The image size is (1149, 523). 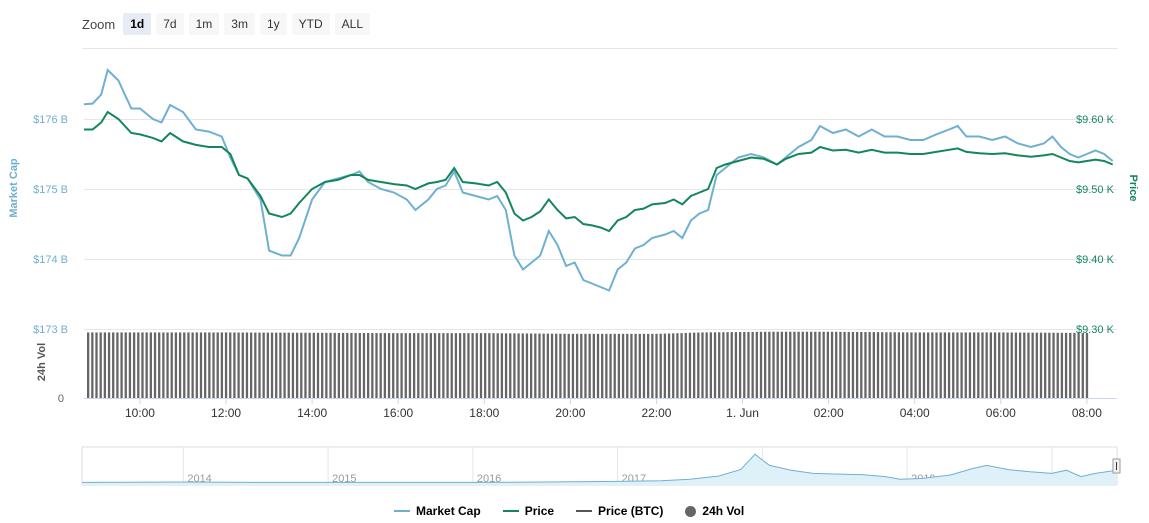 I want to click on left-tick-label: $174 B, so click(x=50, y=260).